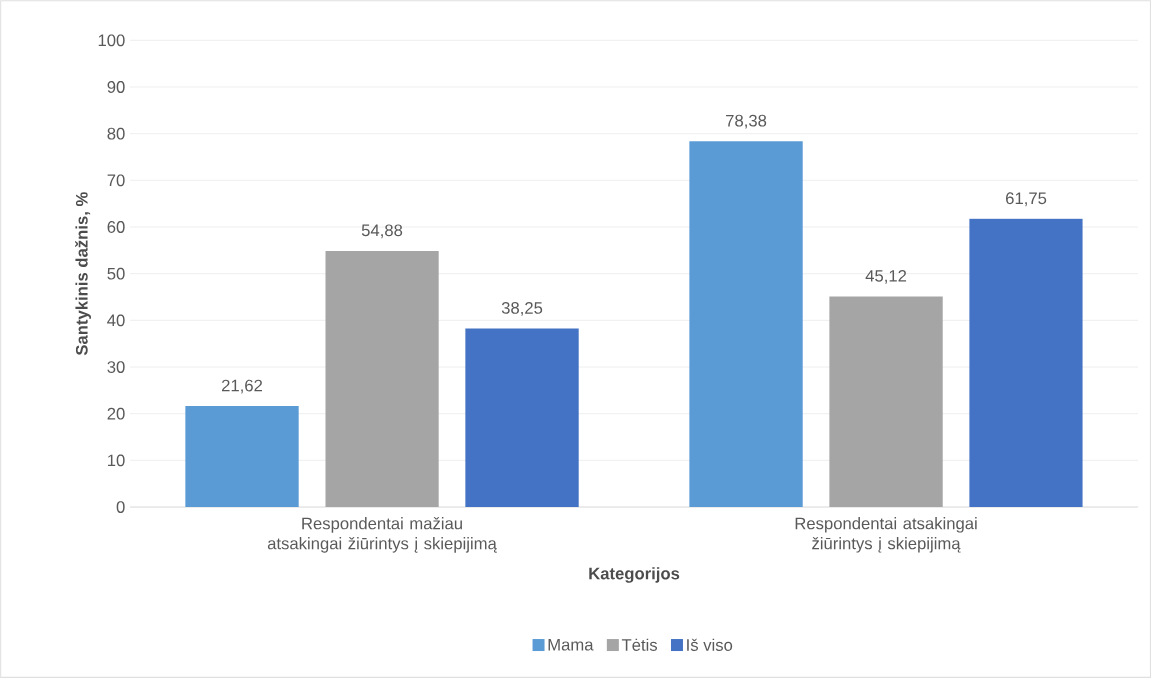 The width and height of the screenshot is (1151, 678). I want to click on y-tick-label: 10, so click(116, 460).